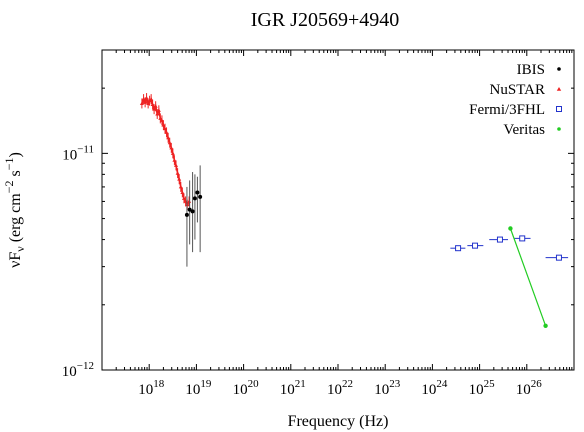 The height and width of the screenshot is (432, 584). I want to click on legend-label-fermi-3fhl: Fermi/3FHL, so click(507, 110).